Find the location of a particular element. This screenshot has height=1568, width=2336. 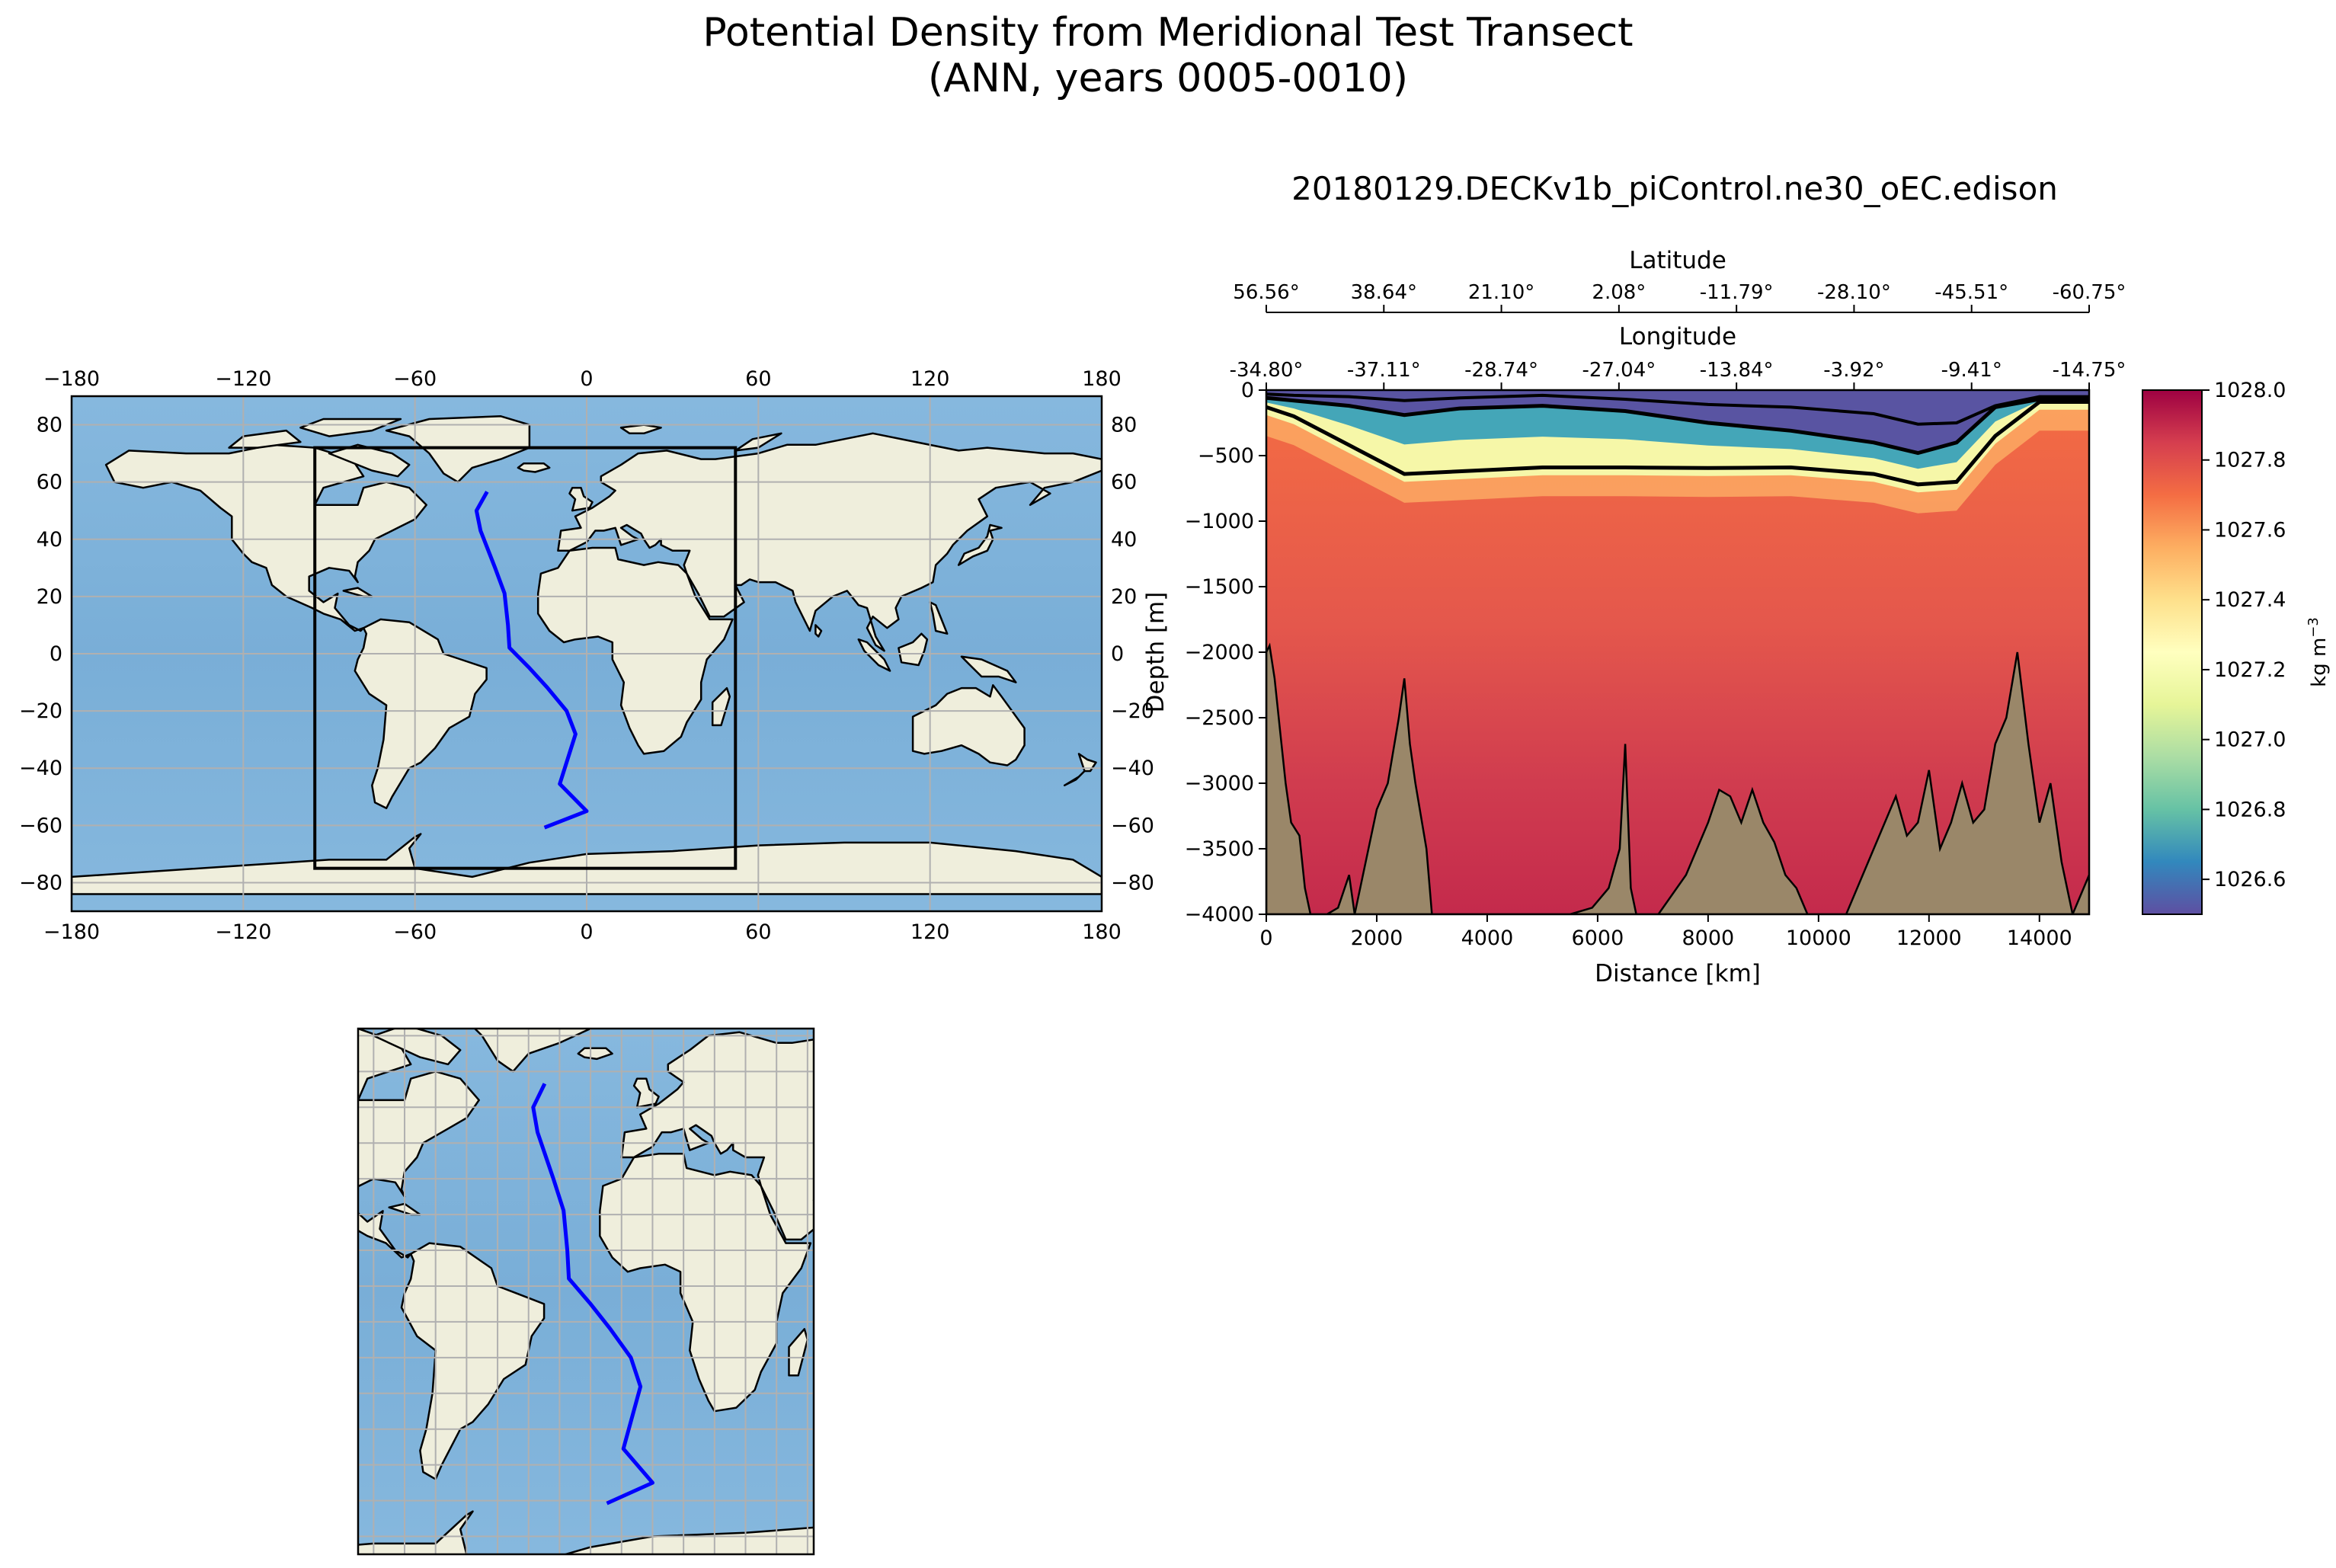

colorbar-label-exponent: −3 is located at coordinates (2314, 627).